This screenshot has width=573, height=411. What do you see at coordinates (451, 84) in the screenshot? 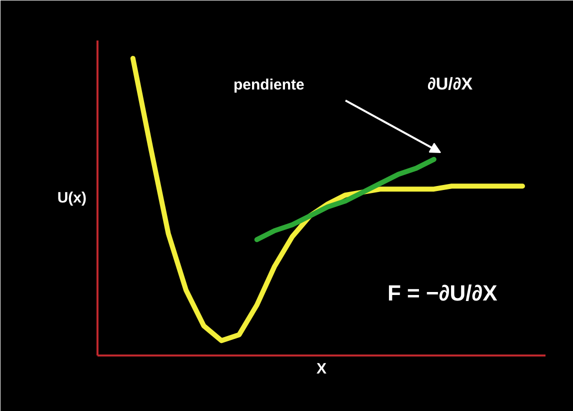
I see `annotation: ∂U/∂X` at bounding box center [451, 84].